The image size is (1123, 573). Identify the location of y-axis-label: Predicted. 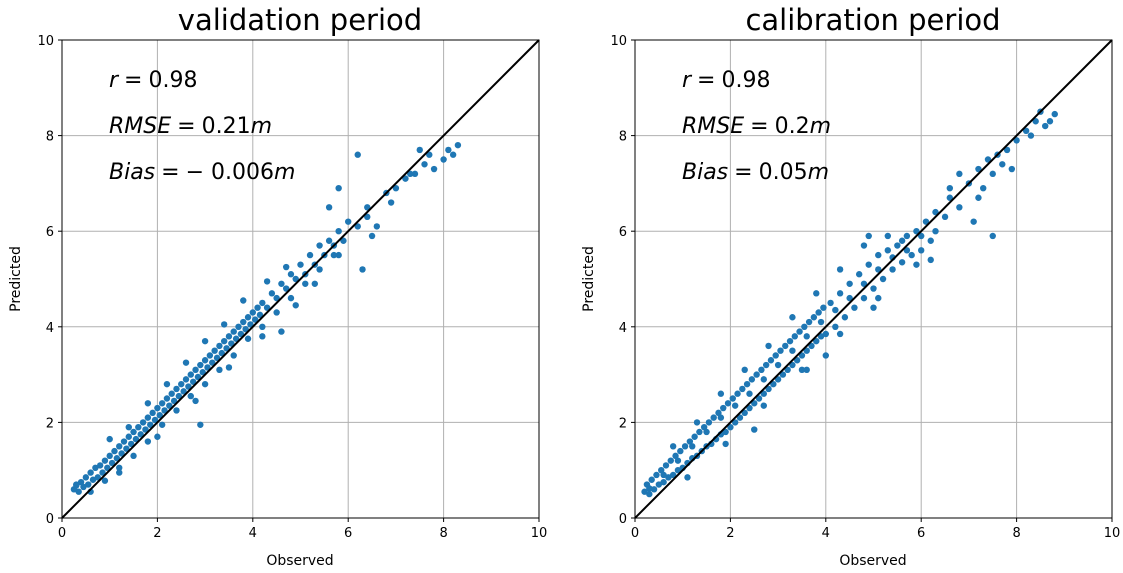
(16, 279).